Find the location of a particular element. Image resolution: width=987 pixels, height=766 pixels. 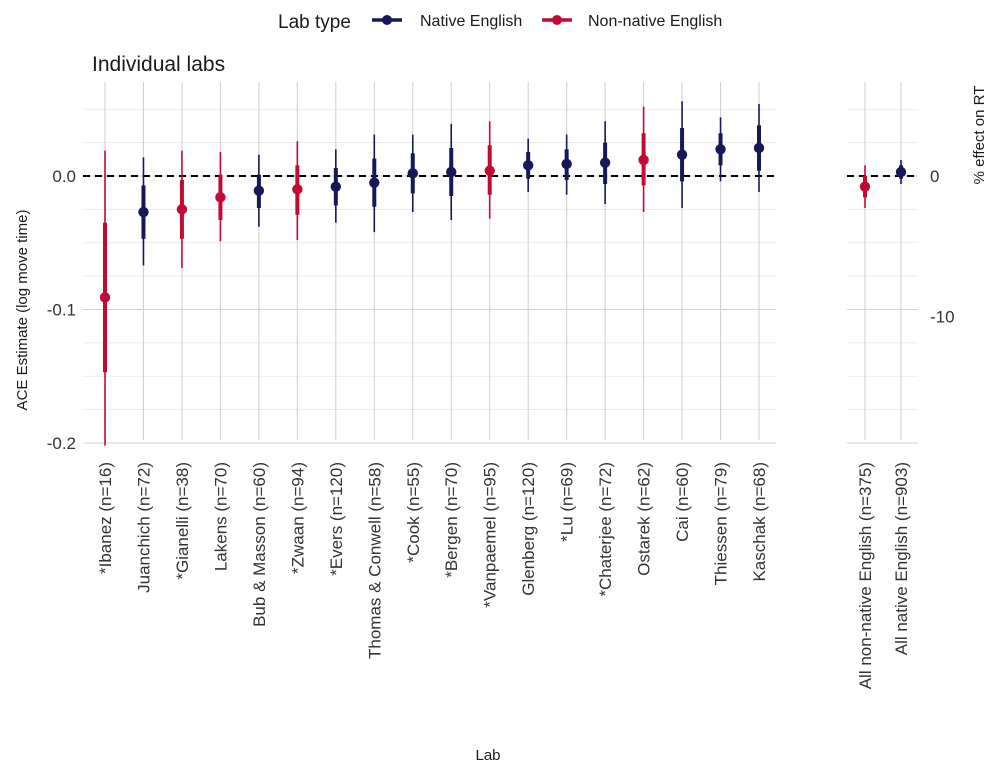

x-tick-label-cook-n-55: *Cook (n=55) is located at coordinates (413, 512).